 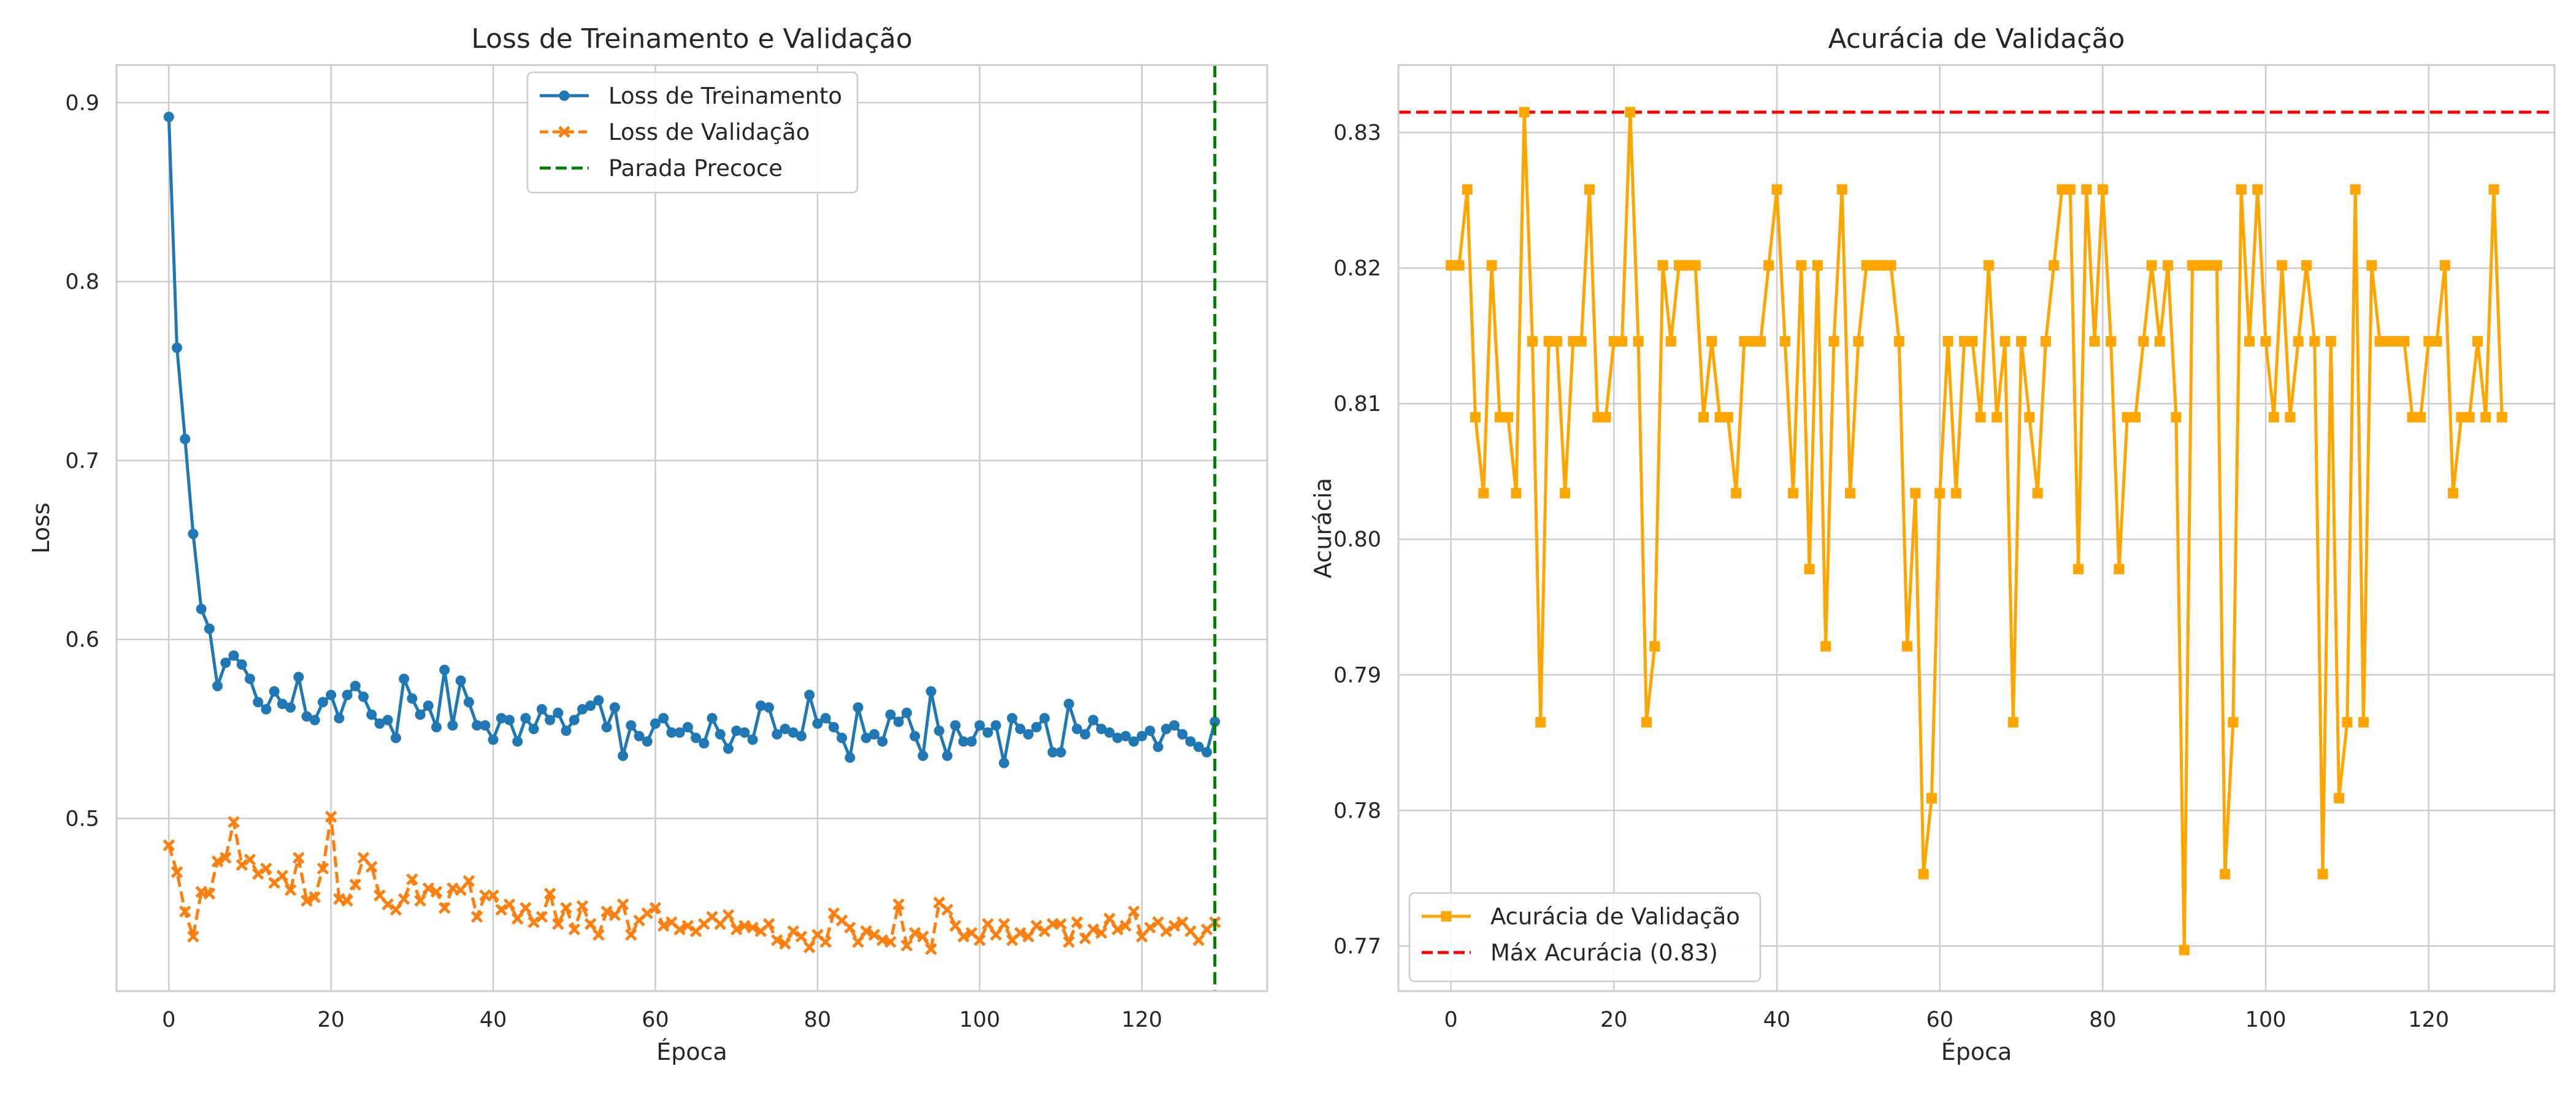 I want to click on legend-symbol-train-loss, so click(x=564, y=95).